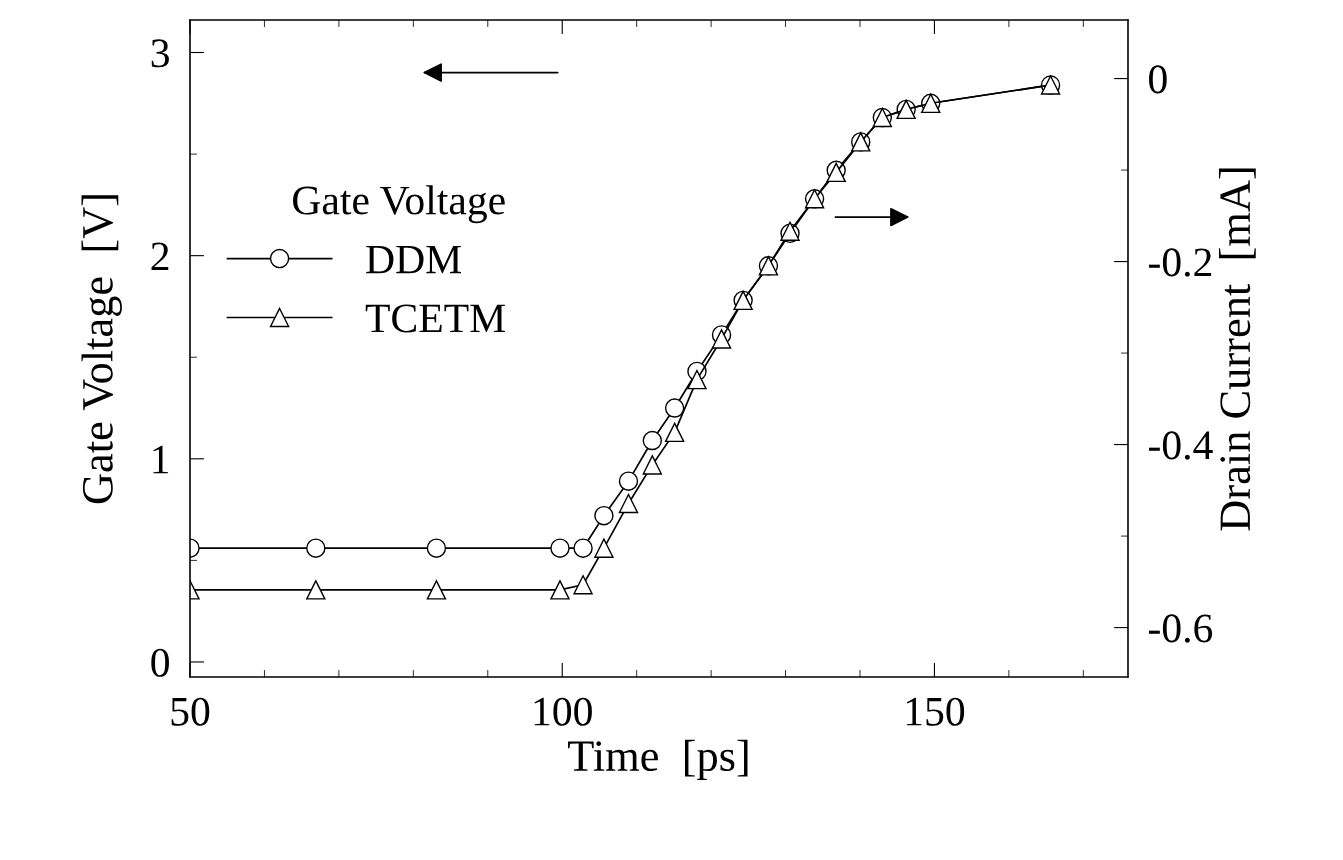  What do you see at coordinates (935, 711) in the screenshot?
I see `x-tick-label: 150` at bounding box center [935, 711].